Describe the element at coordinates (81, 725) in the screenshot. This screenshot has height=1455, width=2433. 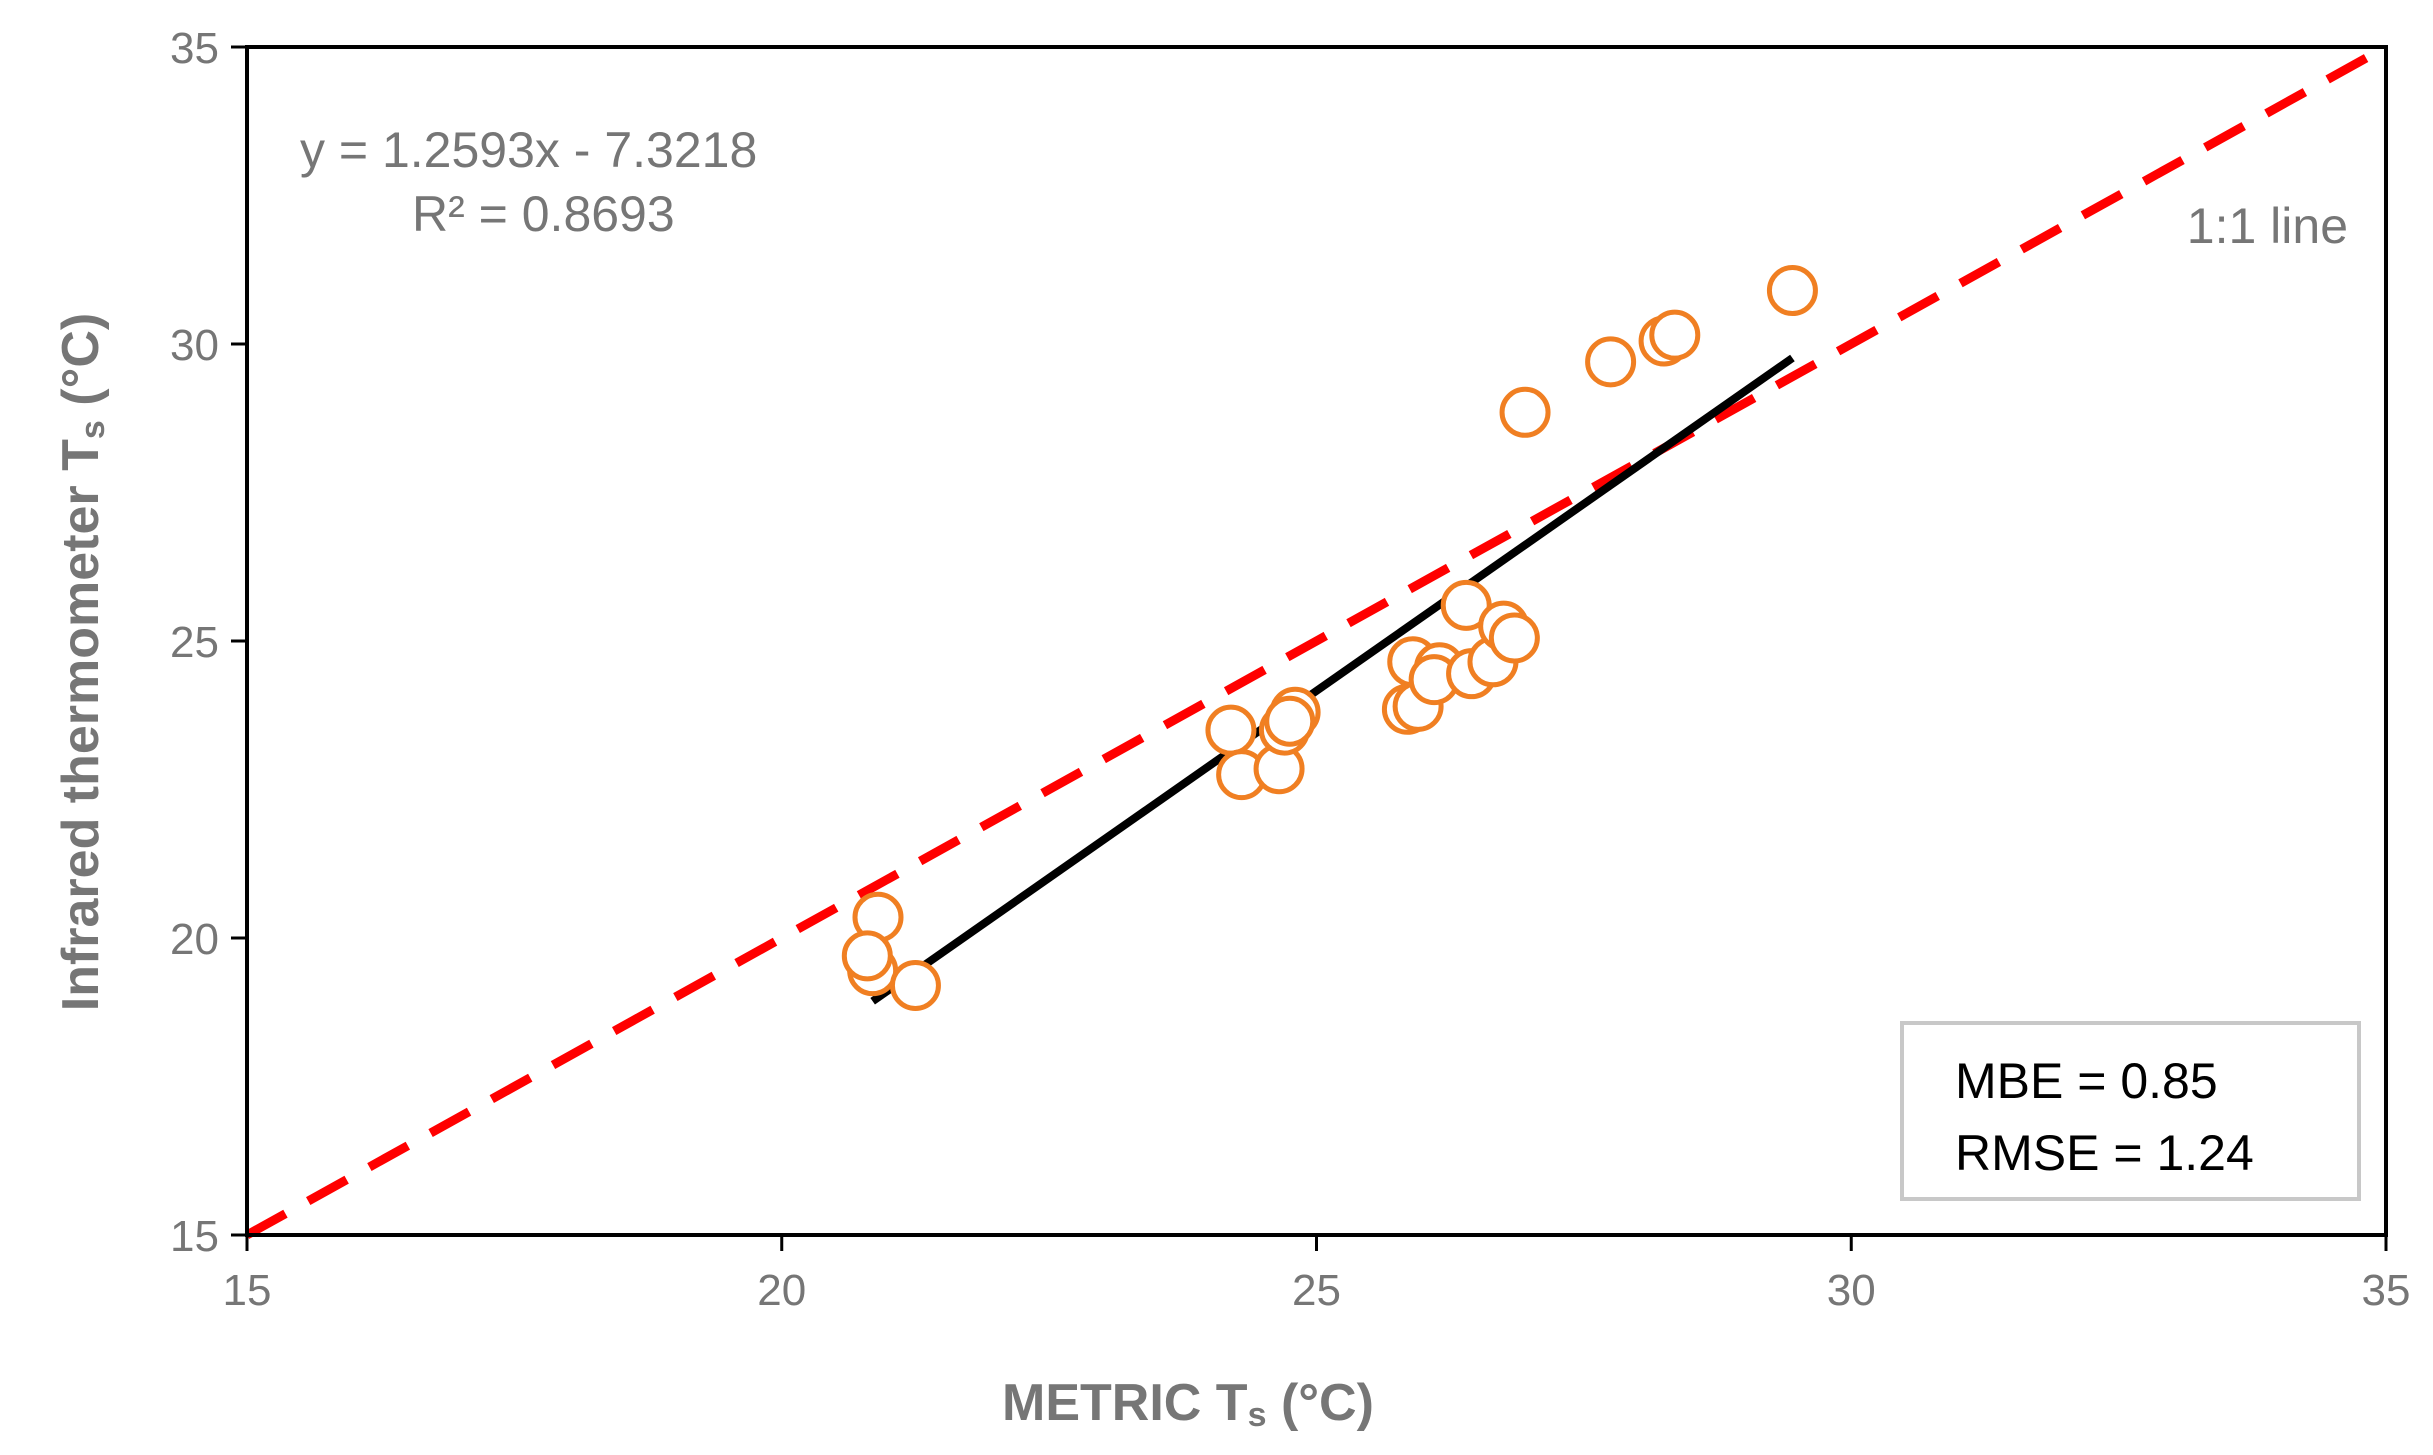
I see `y-axis-title-main: Infrared thermometer T` at that location.